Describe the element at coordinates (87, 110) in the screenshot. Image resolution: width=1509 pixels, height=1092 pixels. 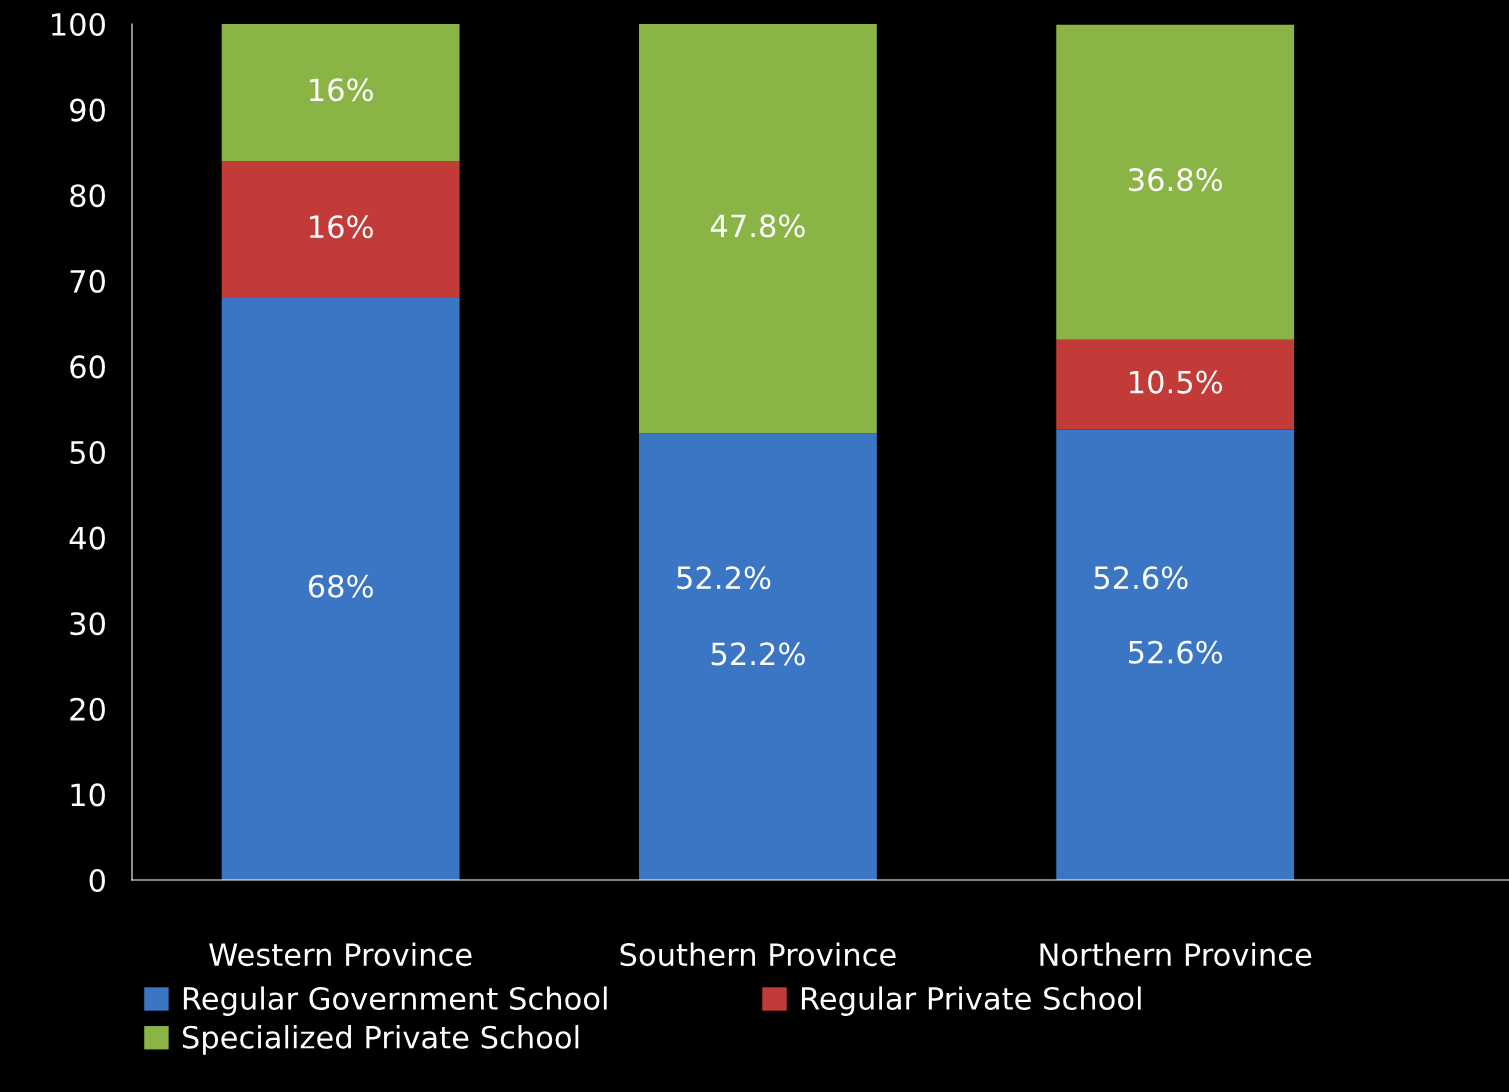
I see `y-tick-label: 90` at that location.